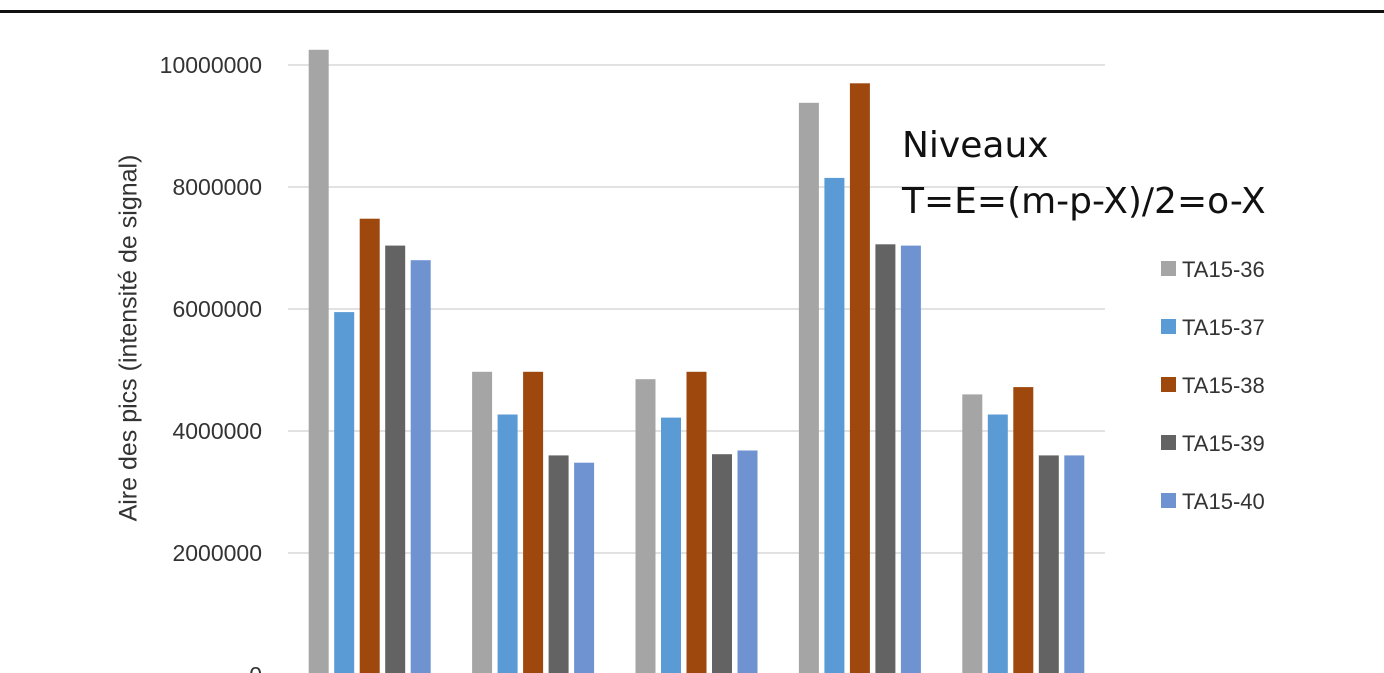 Image resolution: width=1384 pixels, height=673 pixels. What do you see at coordinates (1223, 269) in the screenshot?
I see `legend-label: TA15-36` at bounding box center [1223, 269].